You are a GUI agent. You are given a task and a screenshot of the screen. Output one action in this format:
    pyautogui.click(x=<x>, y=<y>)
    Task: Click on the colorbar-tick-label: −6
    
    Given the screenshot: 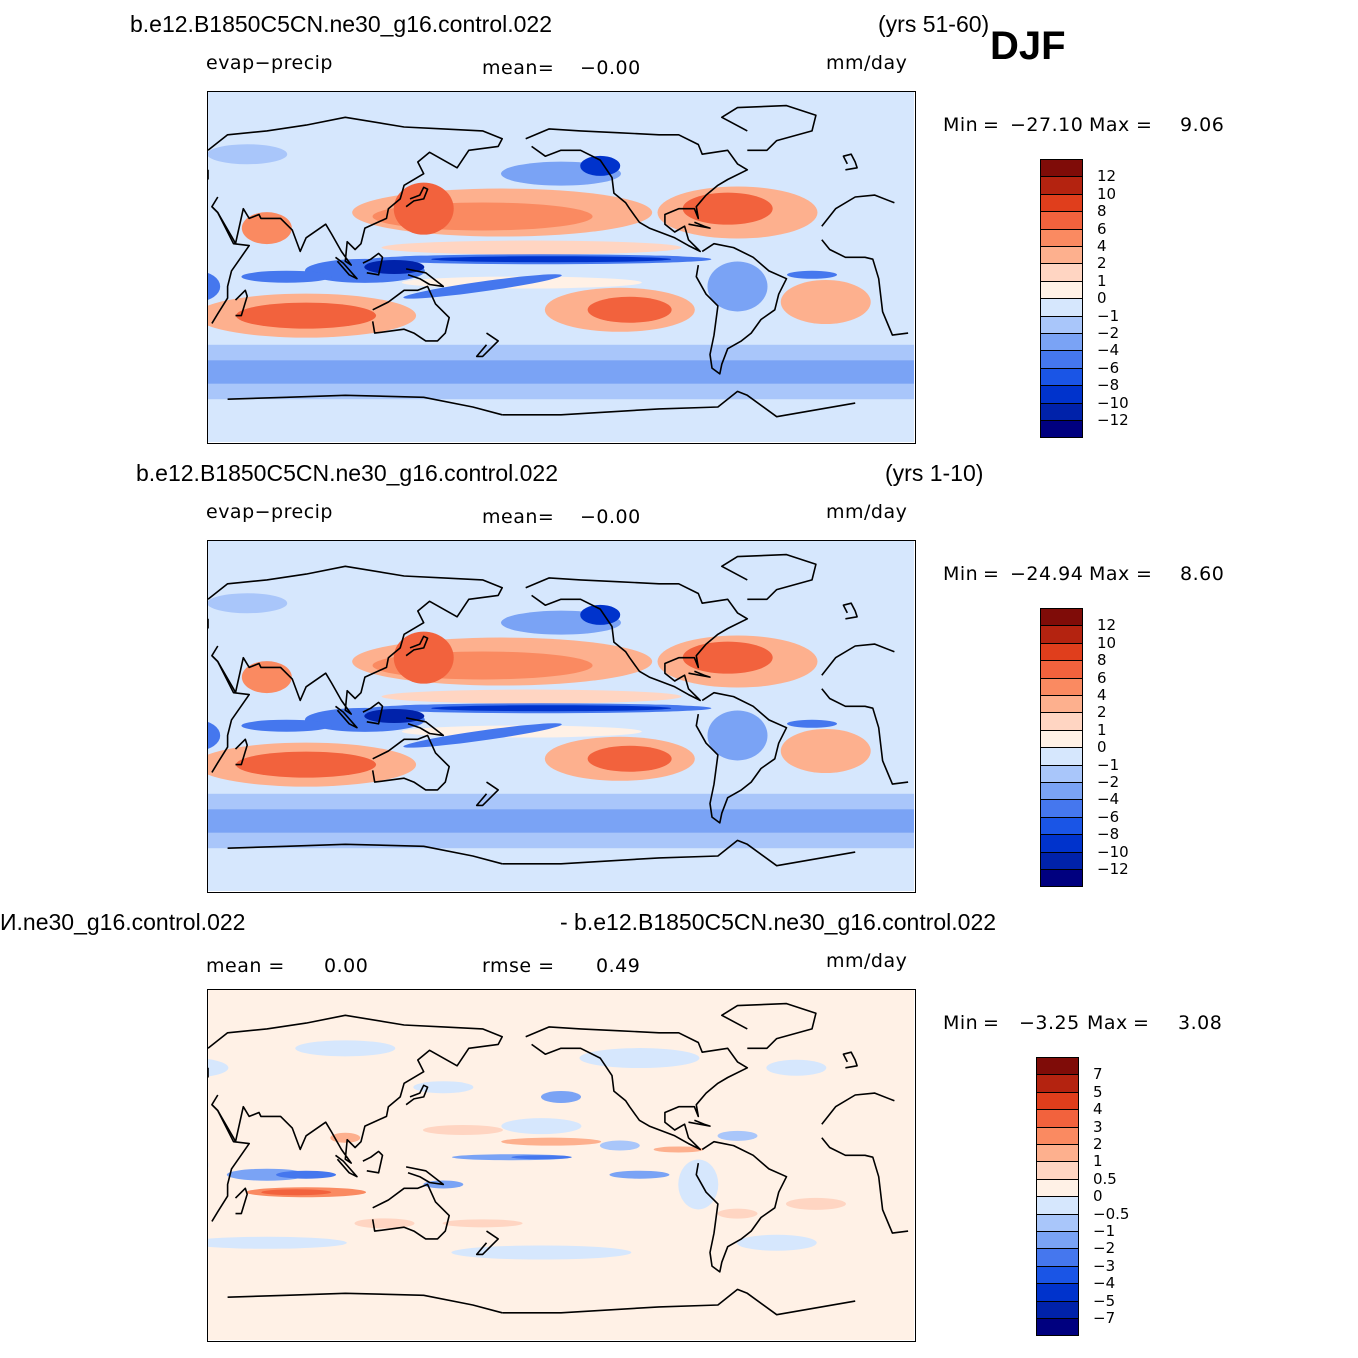 What is the action you would take?
    pyautogui.click(x=1108, y=816)
    